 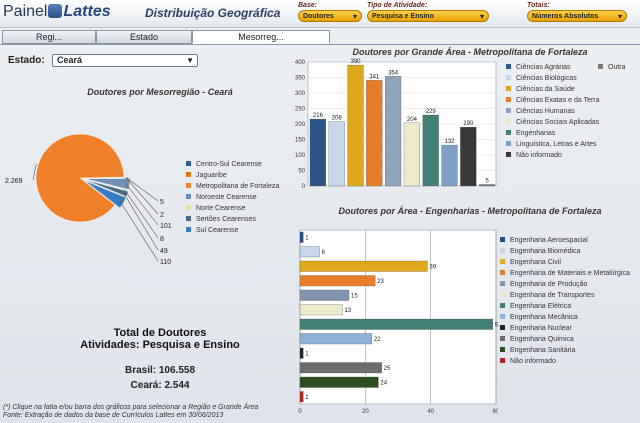 I want to click on bar-legend-item: Ciências da Saúde, so click(x=553, y=89).